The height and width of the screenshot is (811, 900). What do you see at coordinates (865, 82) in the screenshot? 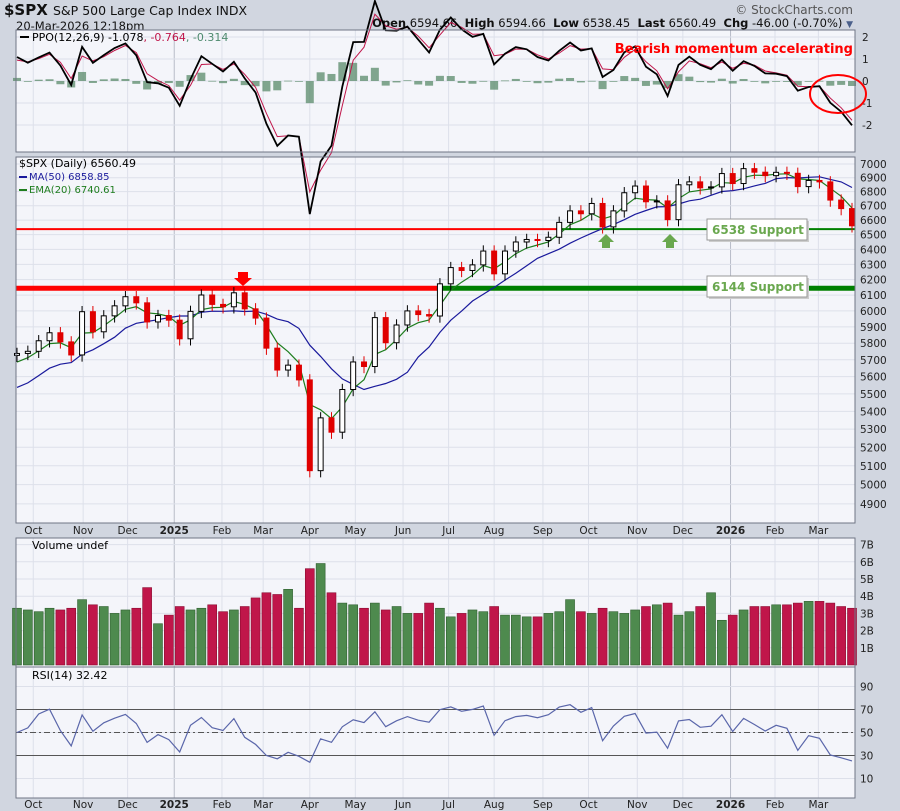
I see `ppo-tick-label: 0` at bounding box center [865, 82].